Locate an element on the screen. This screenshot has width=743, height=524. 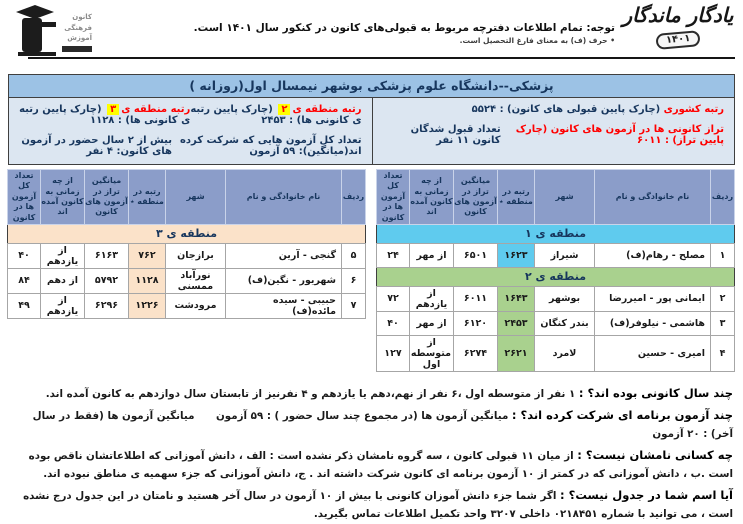
row-number-cell: ۷ is located at coordinates (353, 305).